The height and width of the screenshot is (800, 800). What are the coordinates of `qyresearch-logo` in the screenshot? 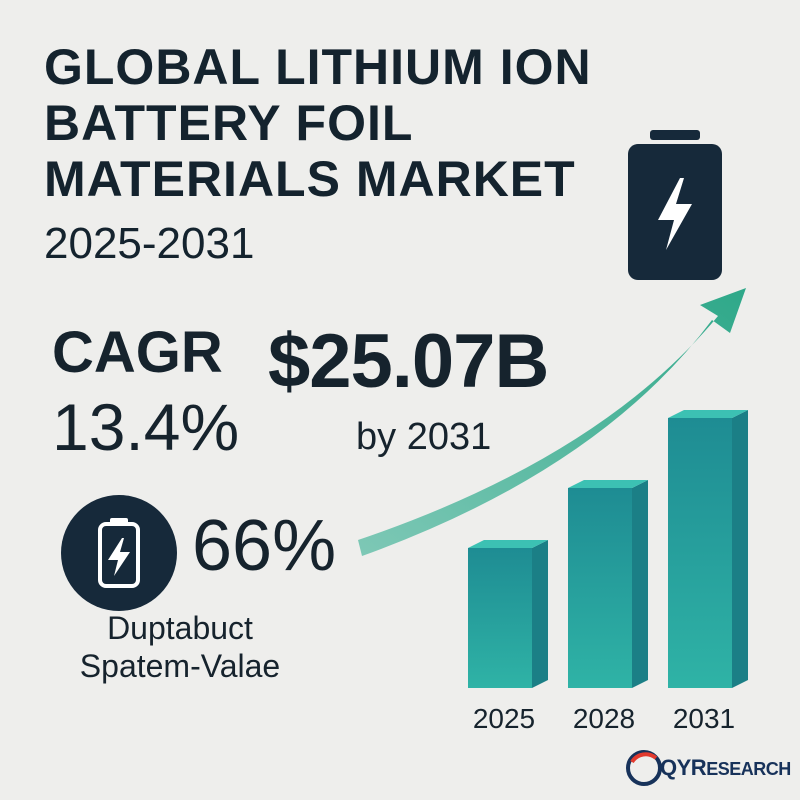 It's located at (644, 768).